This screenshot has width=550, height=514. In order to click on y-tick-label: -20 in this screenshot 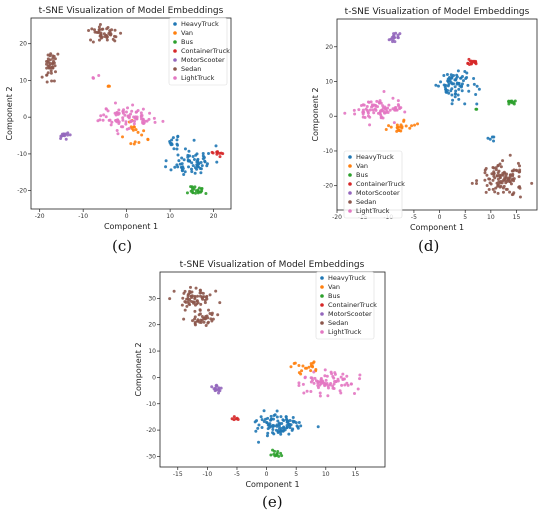, I will do `click(328, 186)`.